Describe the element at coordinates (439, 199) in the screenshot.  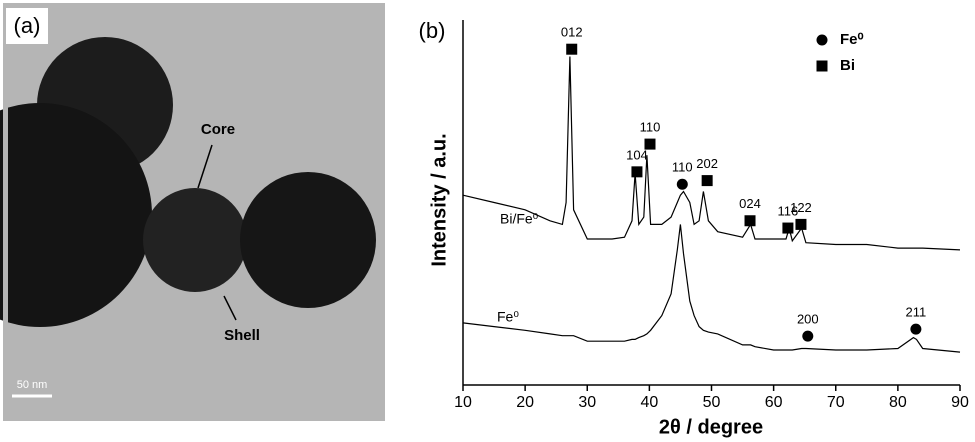
I see `y-axis-label: Intensity / a.u.` at that location.